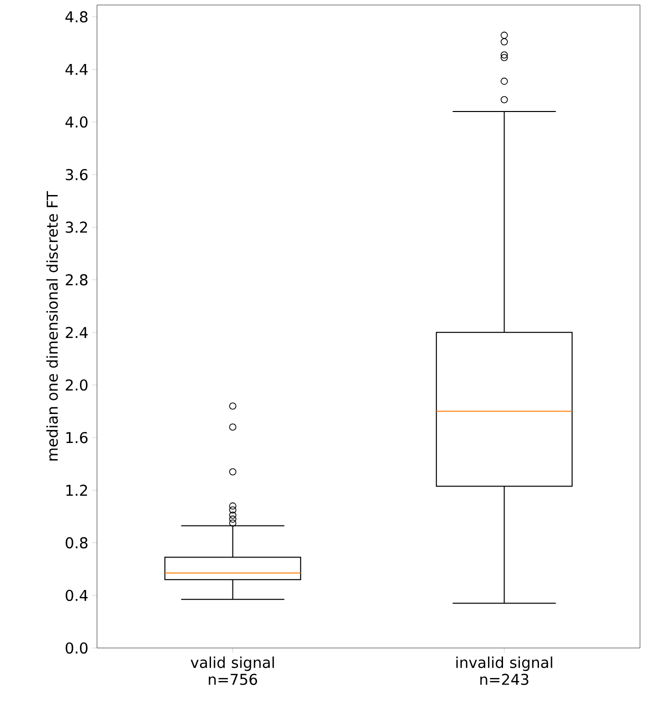 This screenshot has height=710, width=655. What do you see at coordinates (77, 596) in the screenshot?
I see `y-tick-label: 0.4` at bounding box center [77, 596].